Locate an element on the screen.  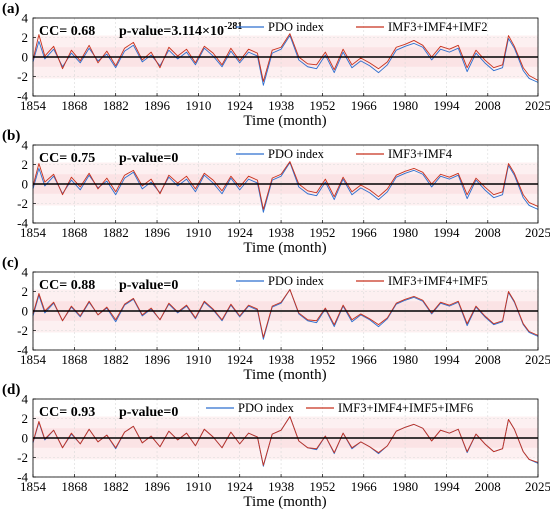
legend-label: IMF3+IMF4+IMF2 is located at coordinates (438, 27).